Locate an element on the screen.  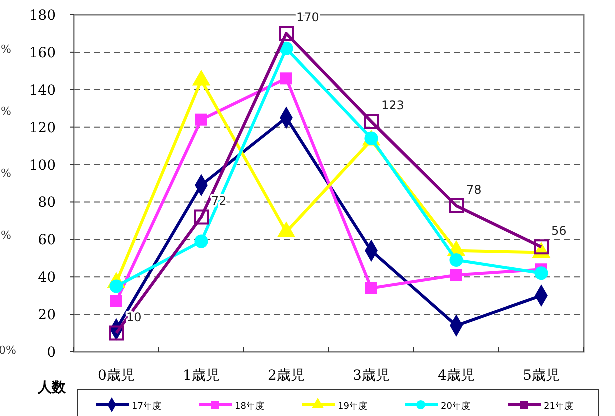
x-tick-label: 5歳児 is located at coordinates (541, 376).